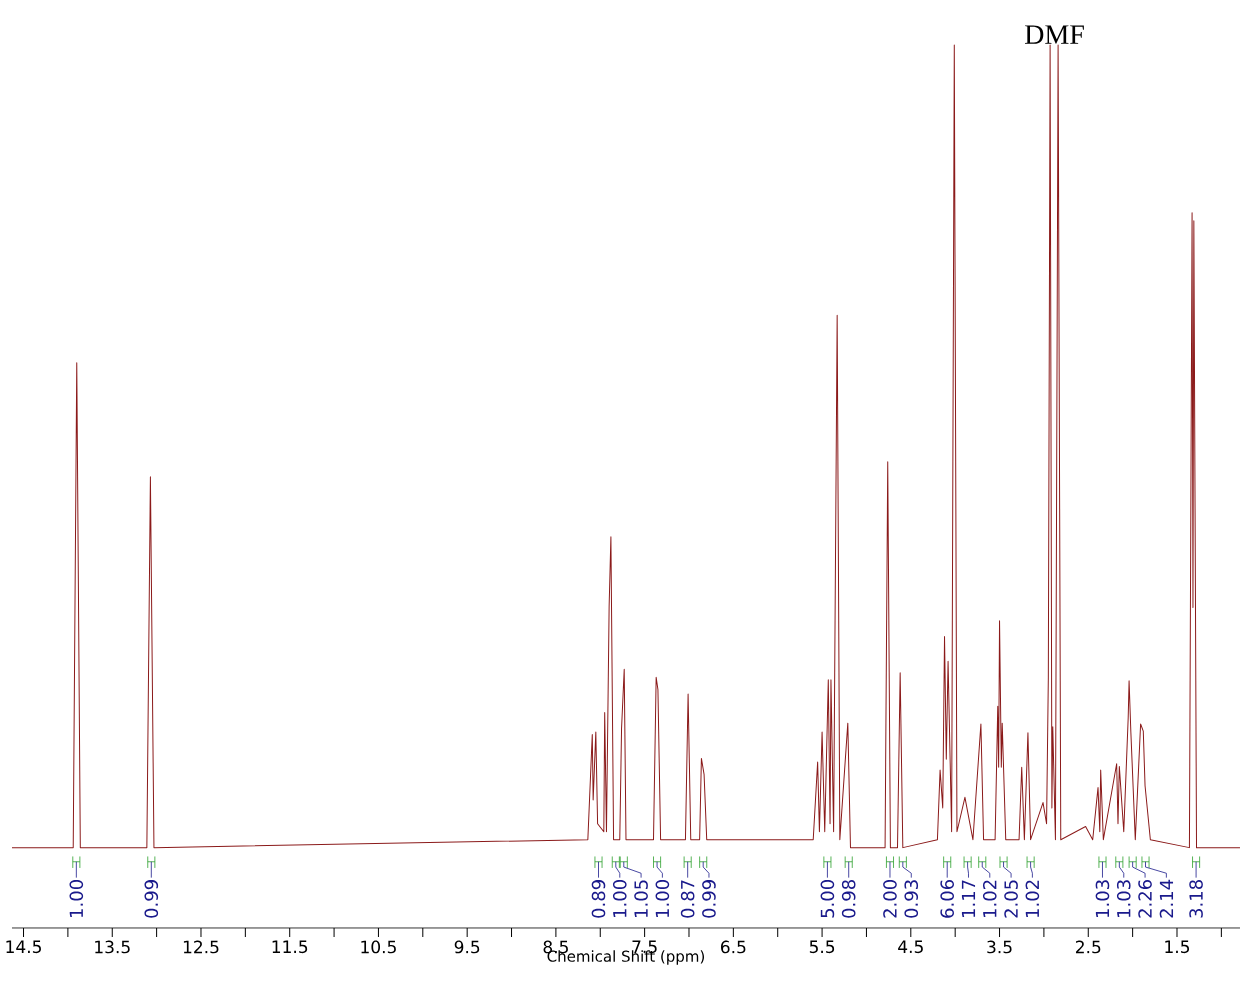  I want to click on x-tick-label: 2.5, so click(1088, 947).